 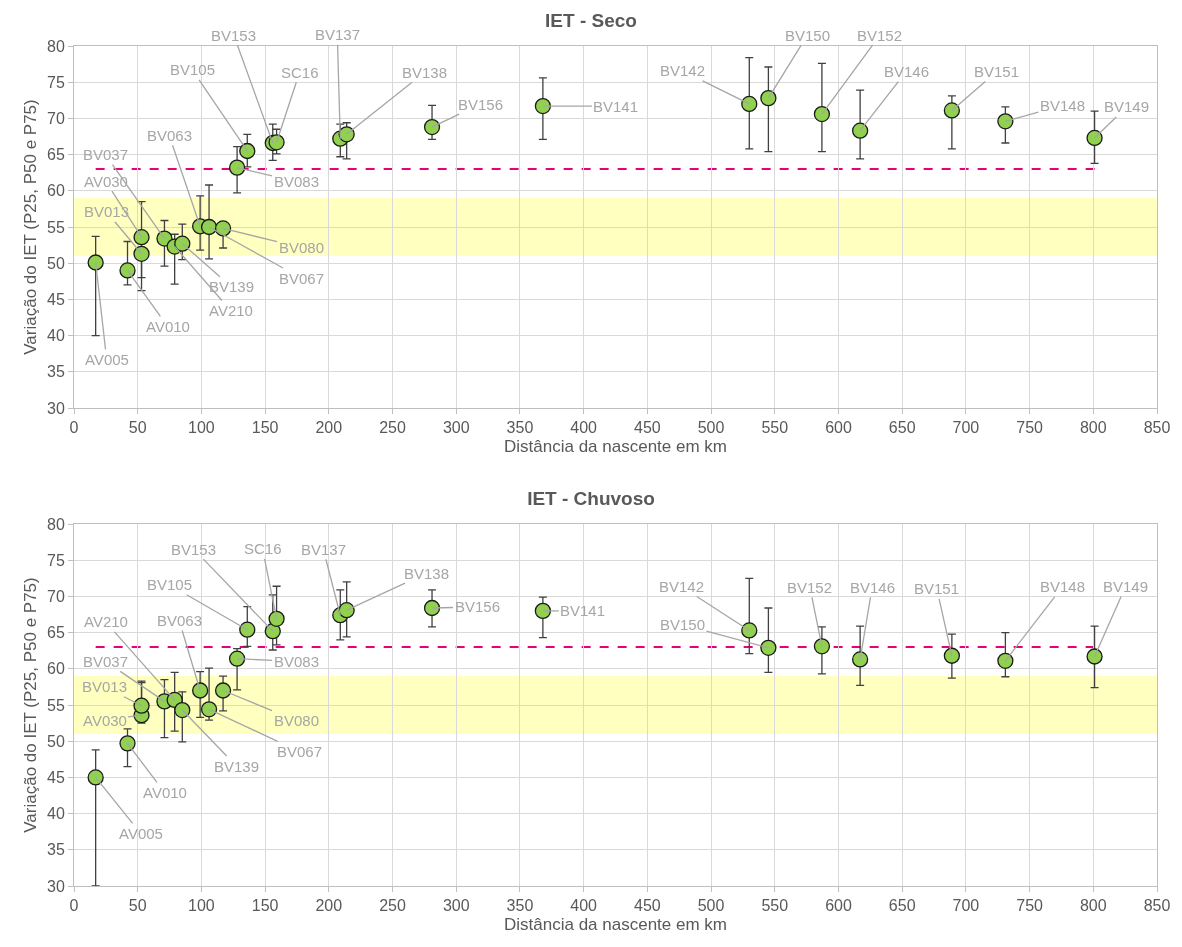 What do you see at coordinates (520, 905) in the screenshot?
I see `x-tick-label: 350` at bounding box center [520, 905].